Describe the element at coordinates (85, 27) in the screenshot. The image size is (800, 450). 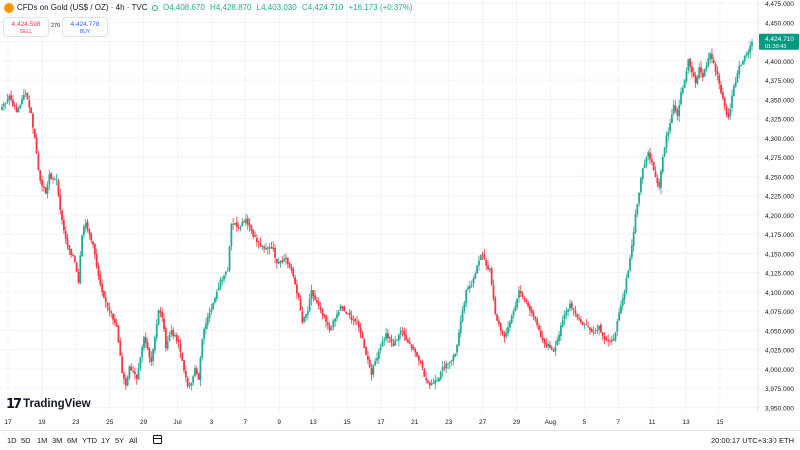
I see `buy-button: 4,424.778 BUY` at that location.